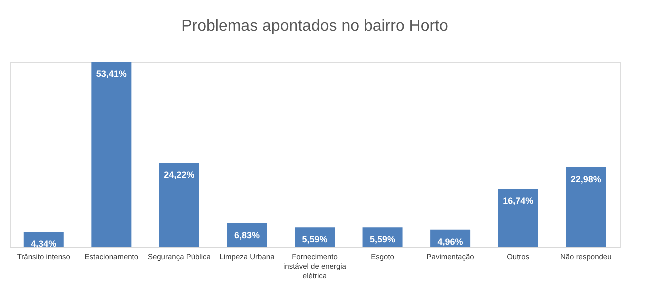 Image resolution: width=660 pixels, height=303 pixels. I want to click on data-label: 4,34%, so click(44, 243).